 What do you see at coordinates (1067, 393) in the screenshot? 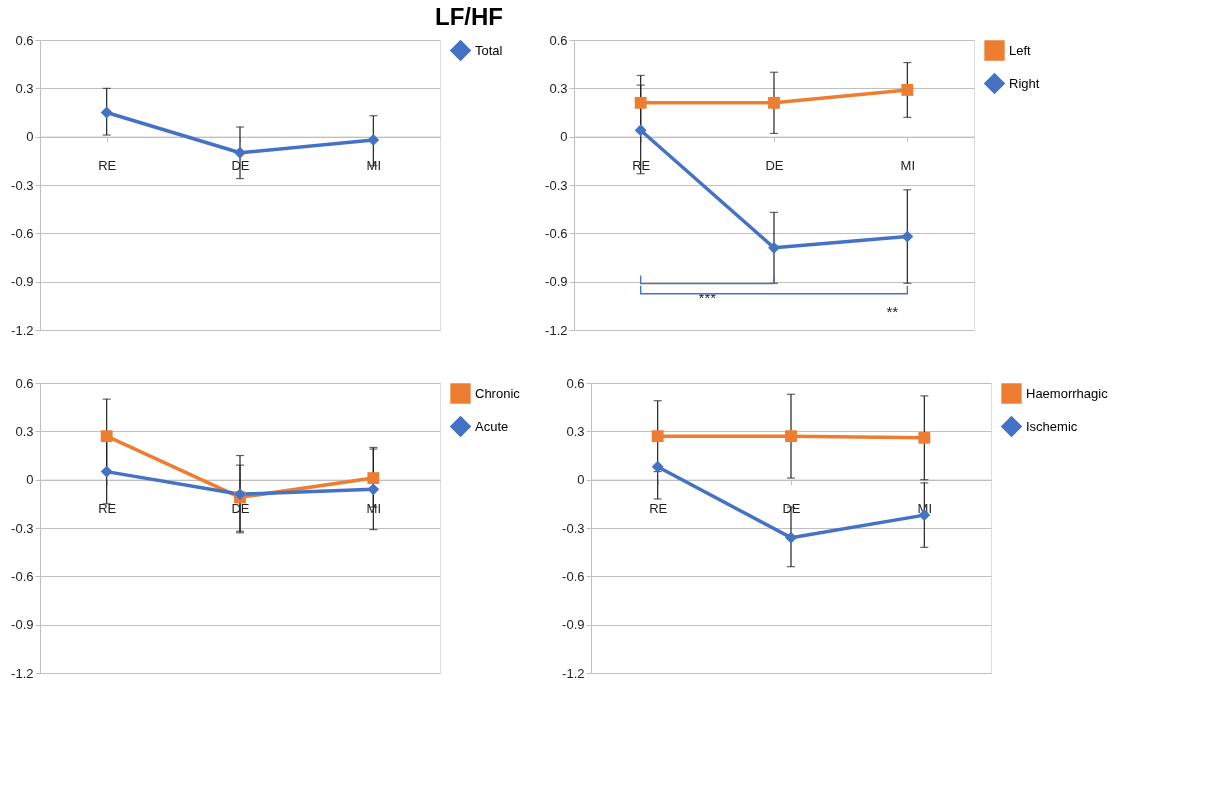
I see `legend-label: Haemorrhagic` at bounding box center [1067, 393].